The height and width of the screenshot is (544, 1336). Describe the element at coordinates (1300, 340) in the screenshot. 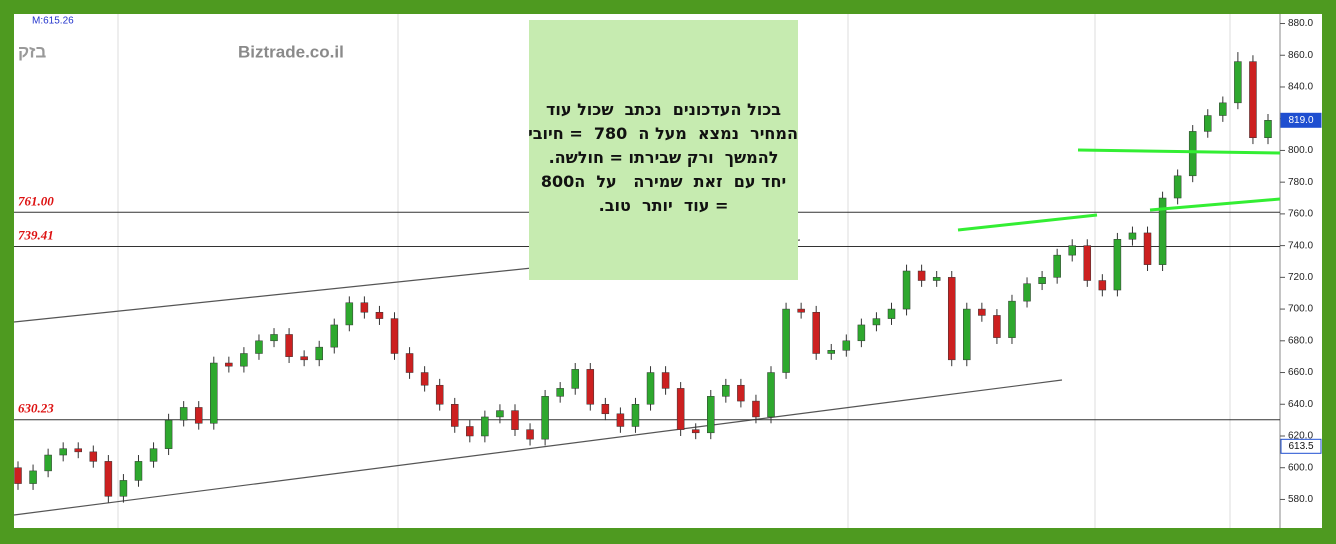

I see `y-tick-label: 680.0` at that location.